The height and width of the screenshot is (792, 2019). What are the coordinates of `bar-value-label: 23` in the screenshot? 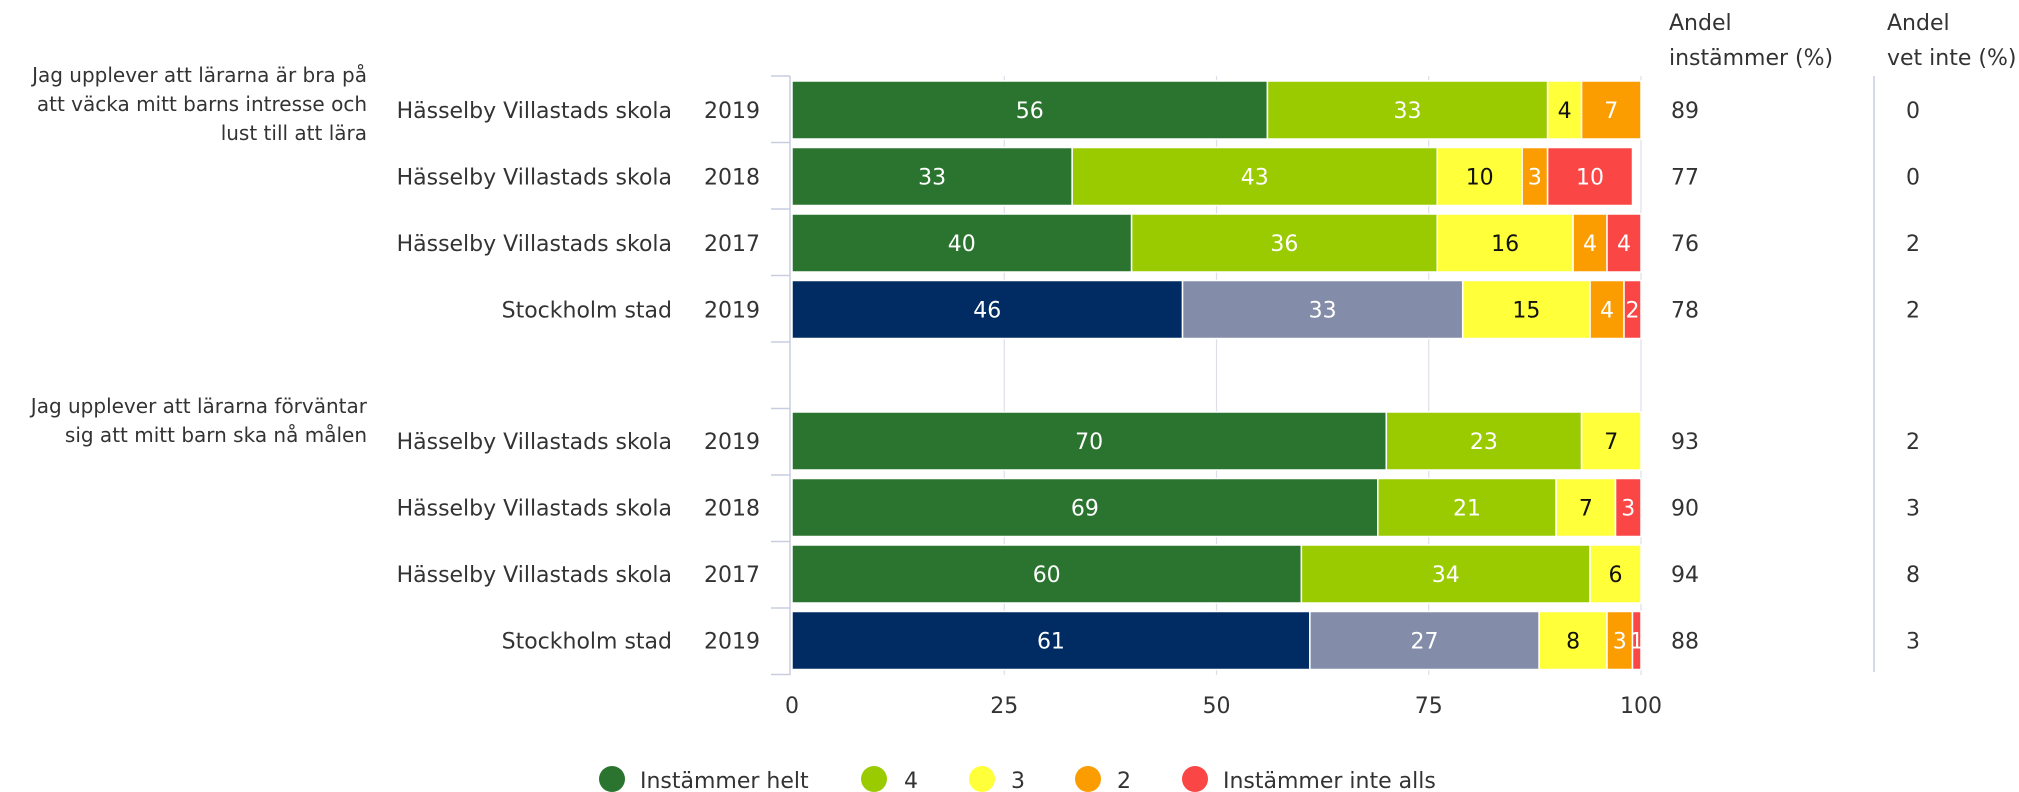 It's located at (1484, 442).